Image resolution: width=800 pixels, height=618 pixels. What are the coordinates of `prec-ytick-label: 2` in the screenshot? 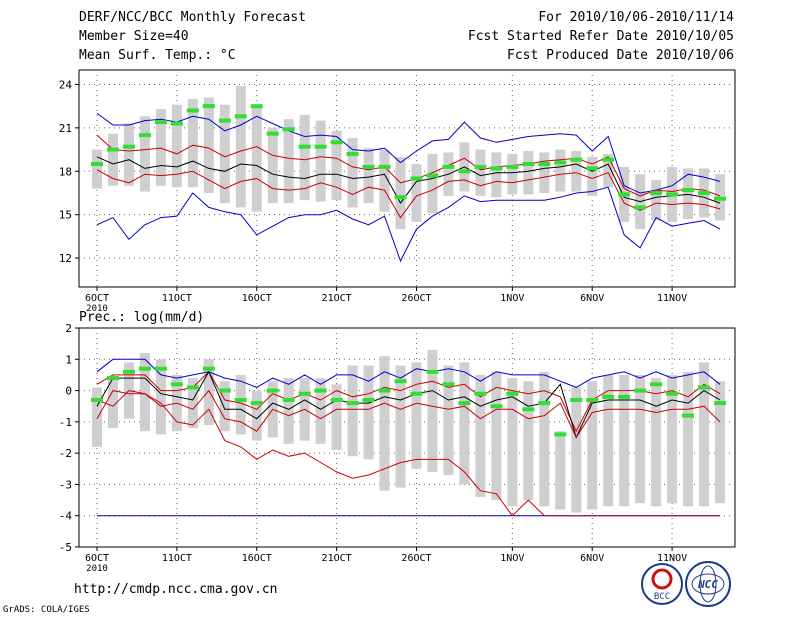 It's located at (68, 328).